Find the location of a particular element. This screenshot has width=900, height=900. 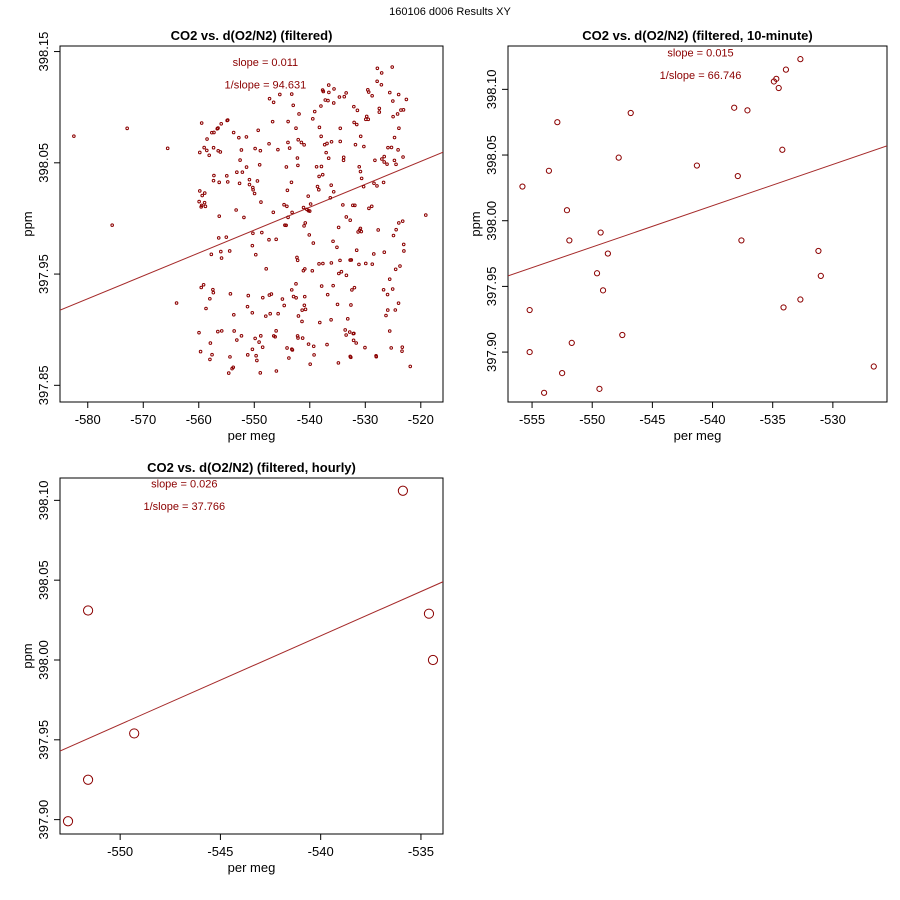

x-axis-label: per meg is located at coordinates (698, 435).